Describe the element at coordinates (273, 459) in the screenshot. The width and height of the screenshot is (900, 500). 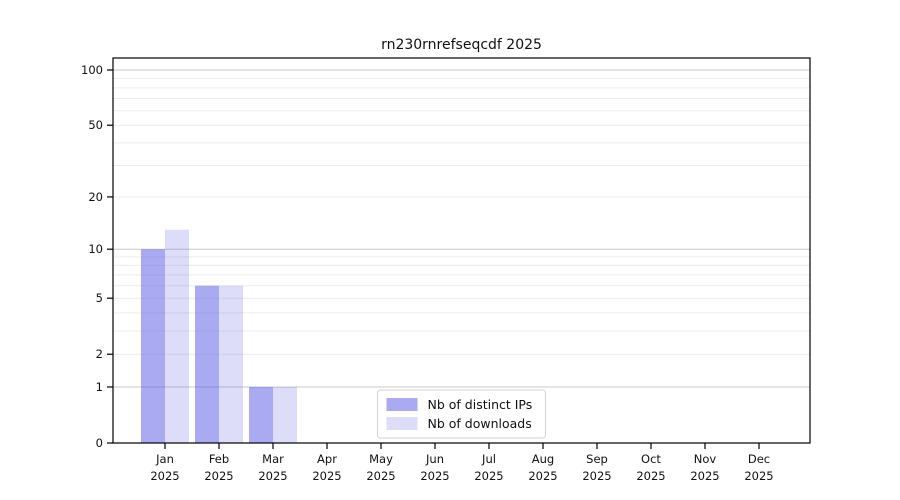
I see `x-axis-month-label: Mar` at that location.